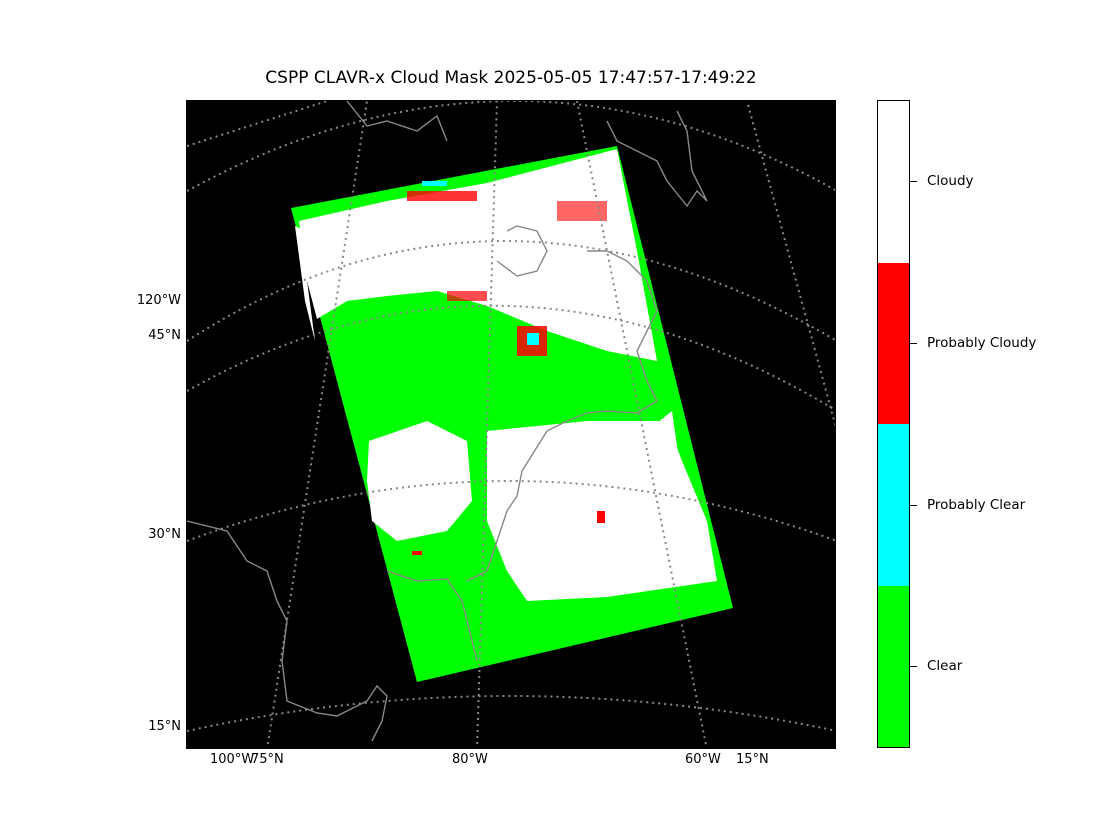  I want to click on colorbar-label-probably-cloudy: Probably Cloudy, so click(982, 343).